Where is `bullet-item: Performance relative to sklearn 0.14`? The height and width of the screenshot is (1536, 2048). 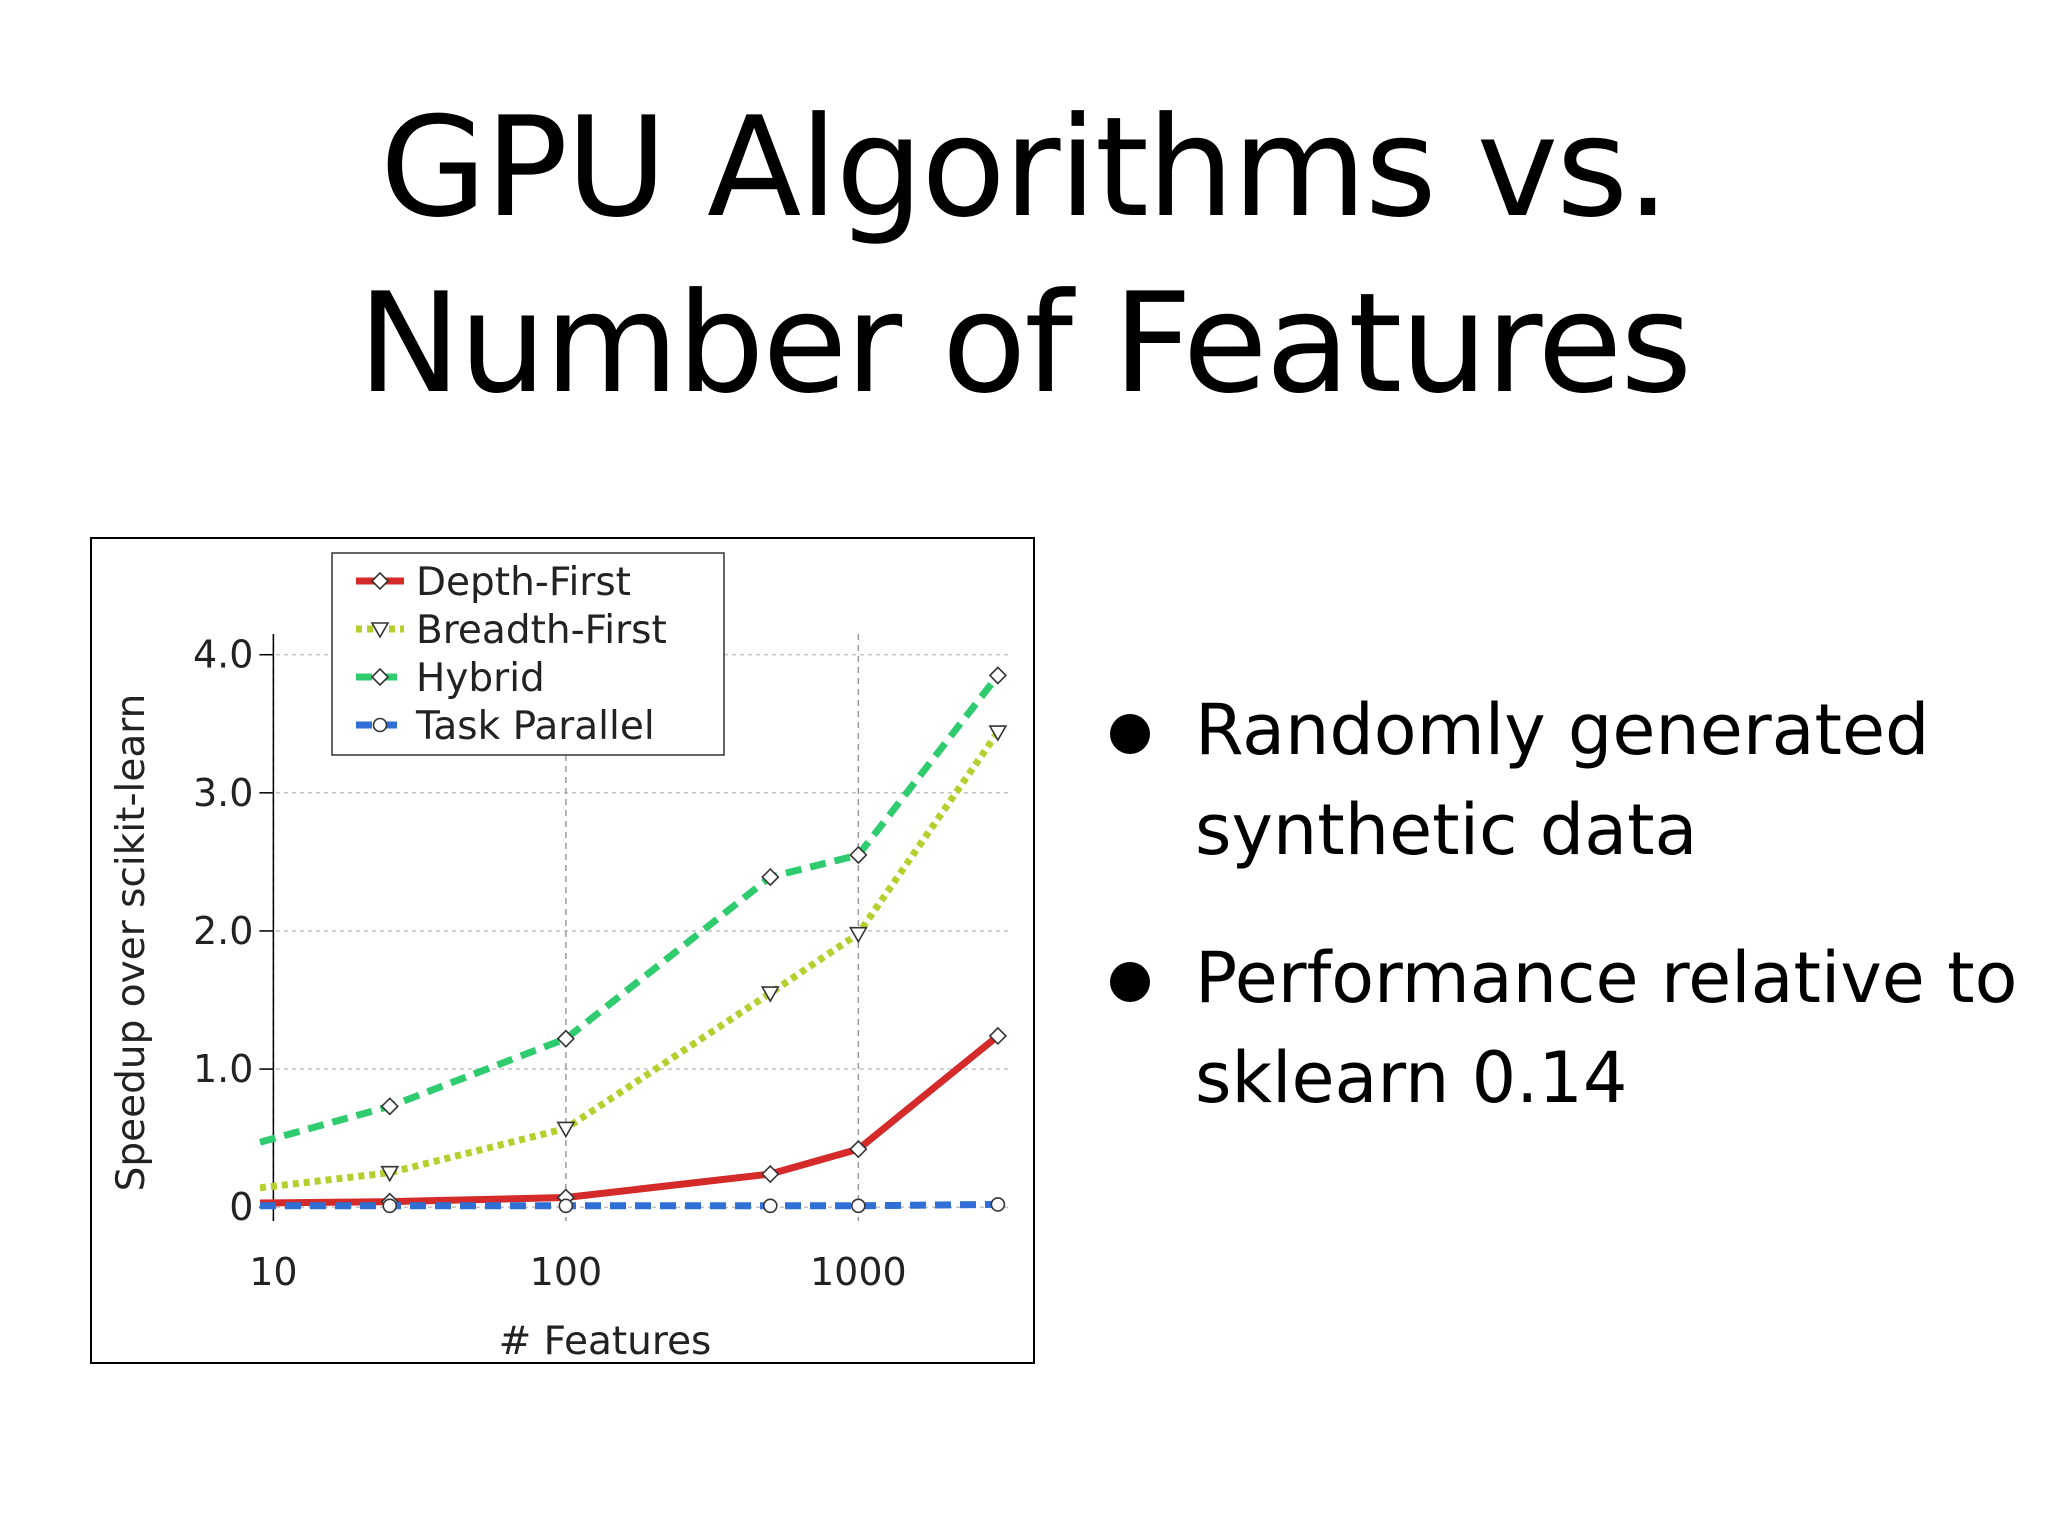 bullet-item: Performance relative to sklearn 0.14 is located at coordinates (1570, 1028).